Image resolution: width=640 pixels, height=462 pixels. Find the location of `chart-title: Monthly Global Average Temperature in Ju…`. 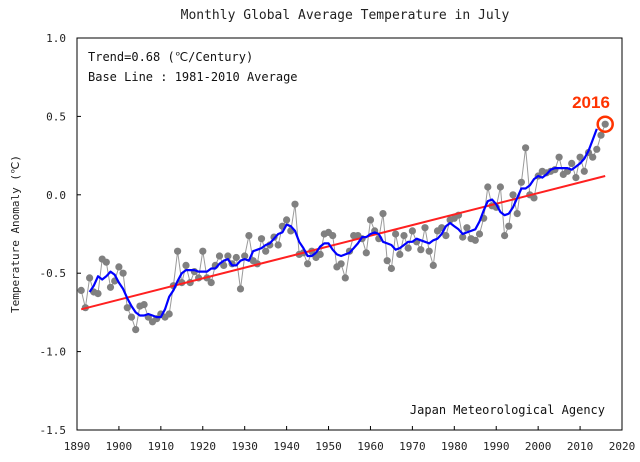

chart-title: Monthly Global Average Temperature in Ju… is located at coordinates (345, 15).